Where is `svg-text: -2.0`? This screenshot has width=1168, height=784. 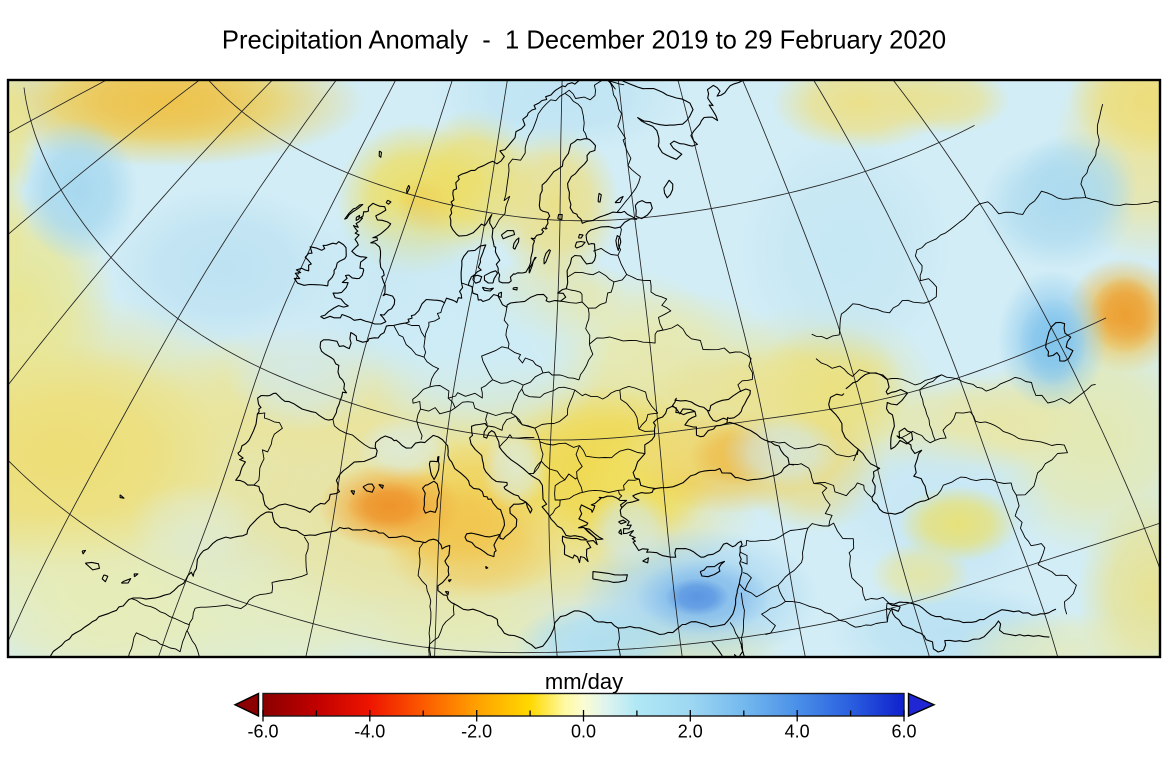 svg-text: -2.0 is located at coordinates (476, 732).